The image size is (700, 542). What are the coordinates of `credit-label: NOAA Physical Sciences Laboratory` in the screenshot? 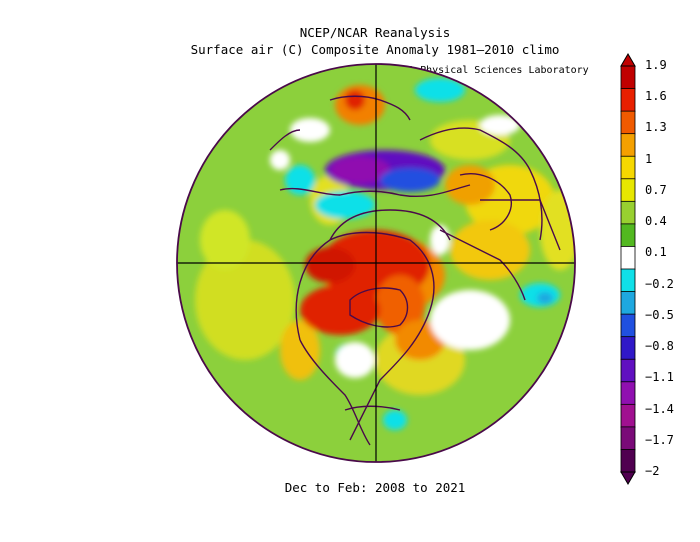 It's located at (489, 70).